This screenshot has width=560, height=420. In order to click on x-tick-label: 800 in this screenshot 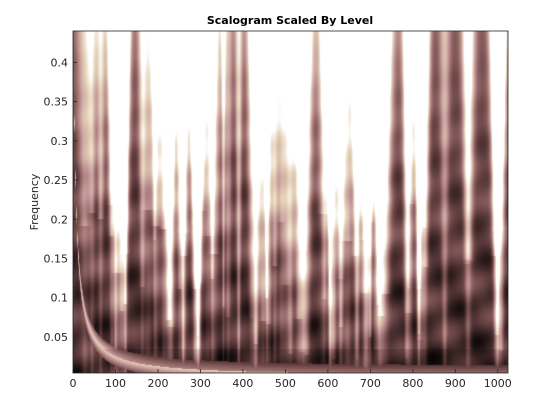, I will do `click(412, 383)`.